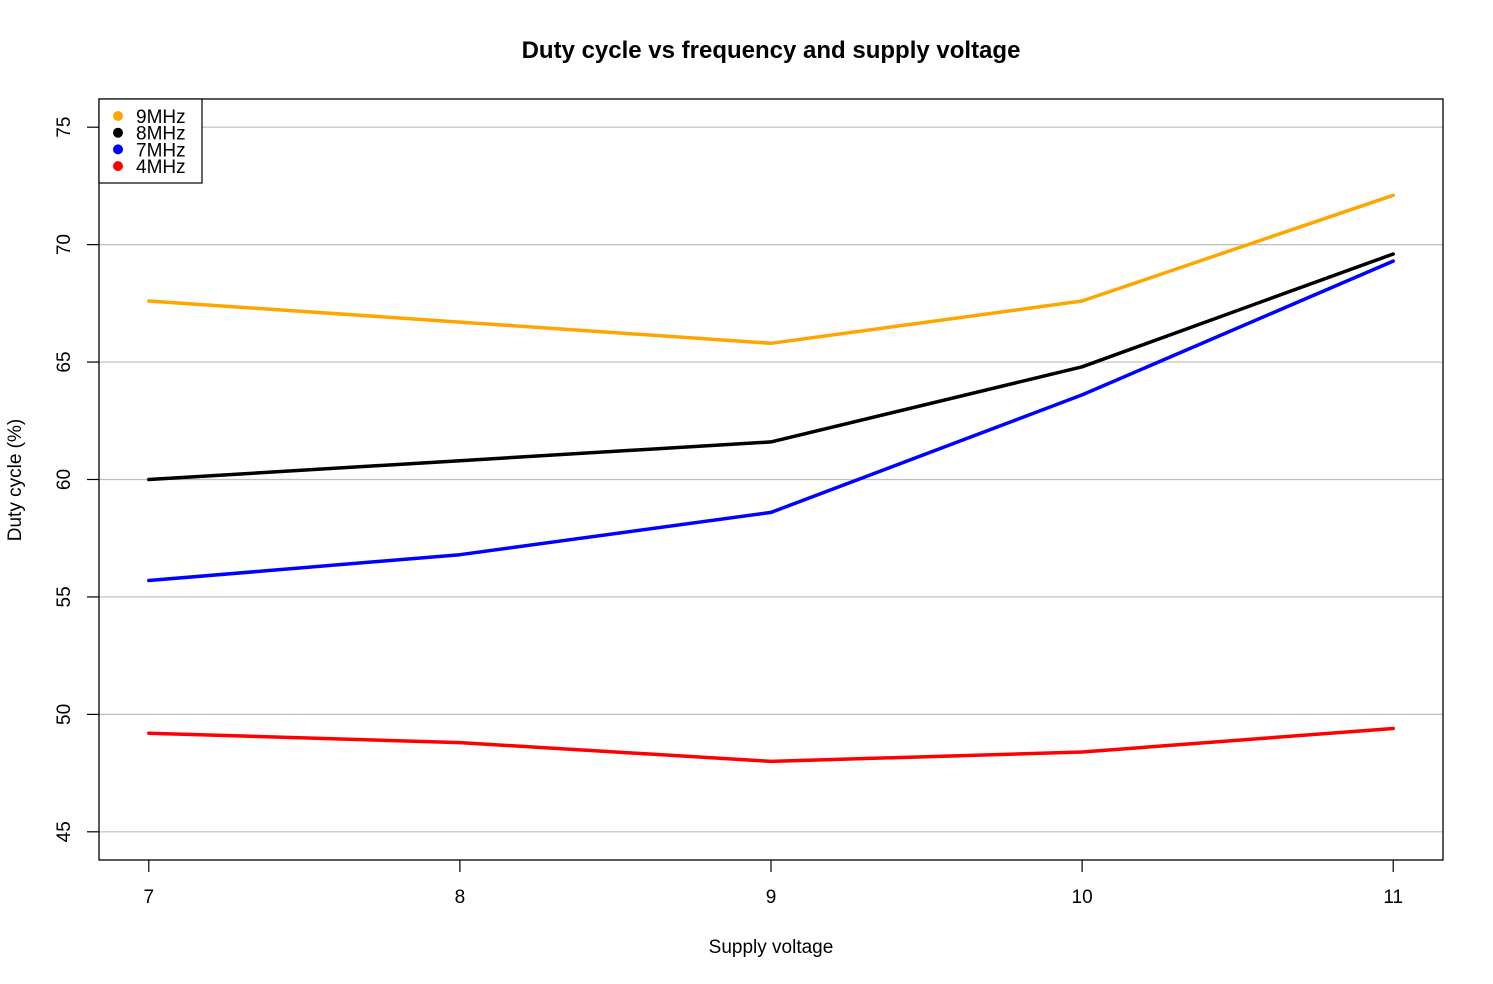 The height and width of the screenshot is (984, 1493). What do you see at coordinates (64, 244) in the screenshot?
I see `y-tick-label: 70` at bounding box center [64, 244].